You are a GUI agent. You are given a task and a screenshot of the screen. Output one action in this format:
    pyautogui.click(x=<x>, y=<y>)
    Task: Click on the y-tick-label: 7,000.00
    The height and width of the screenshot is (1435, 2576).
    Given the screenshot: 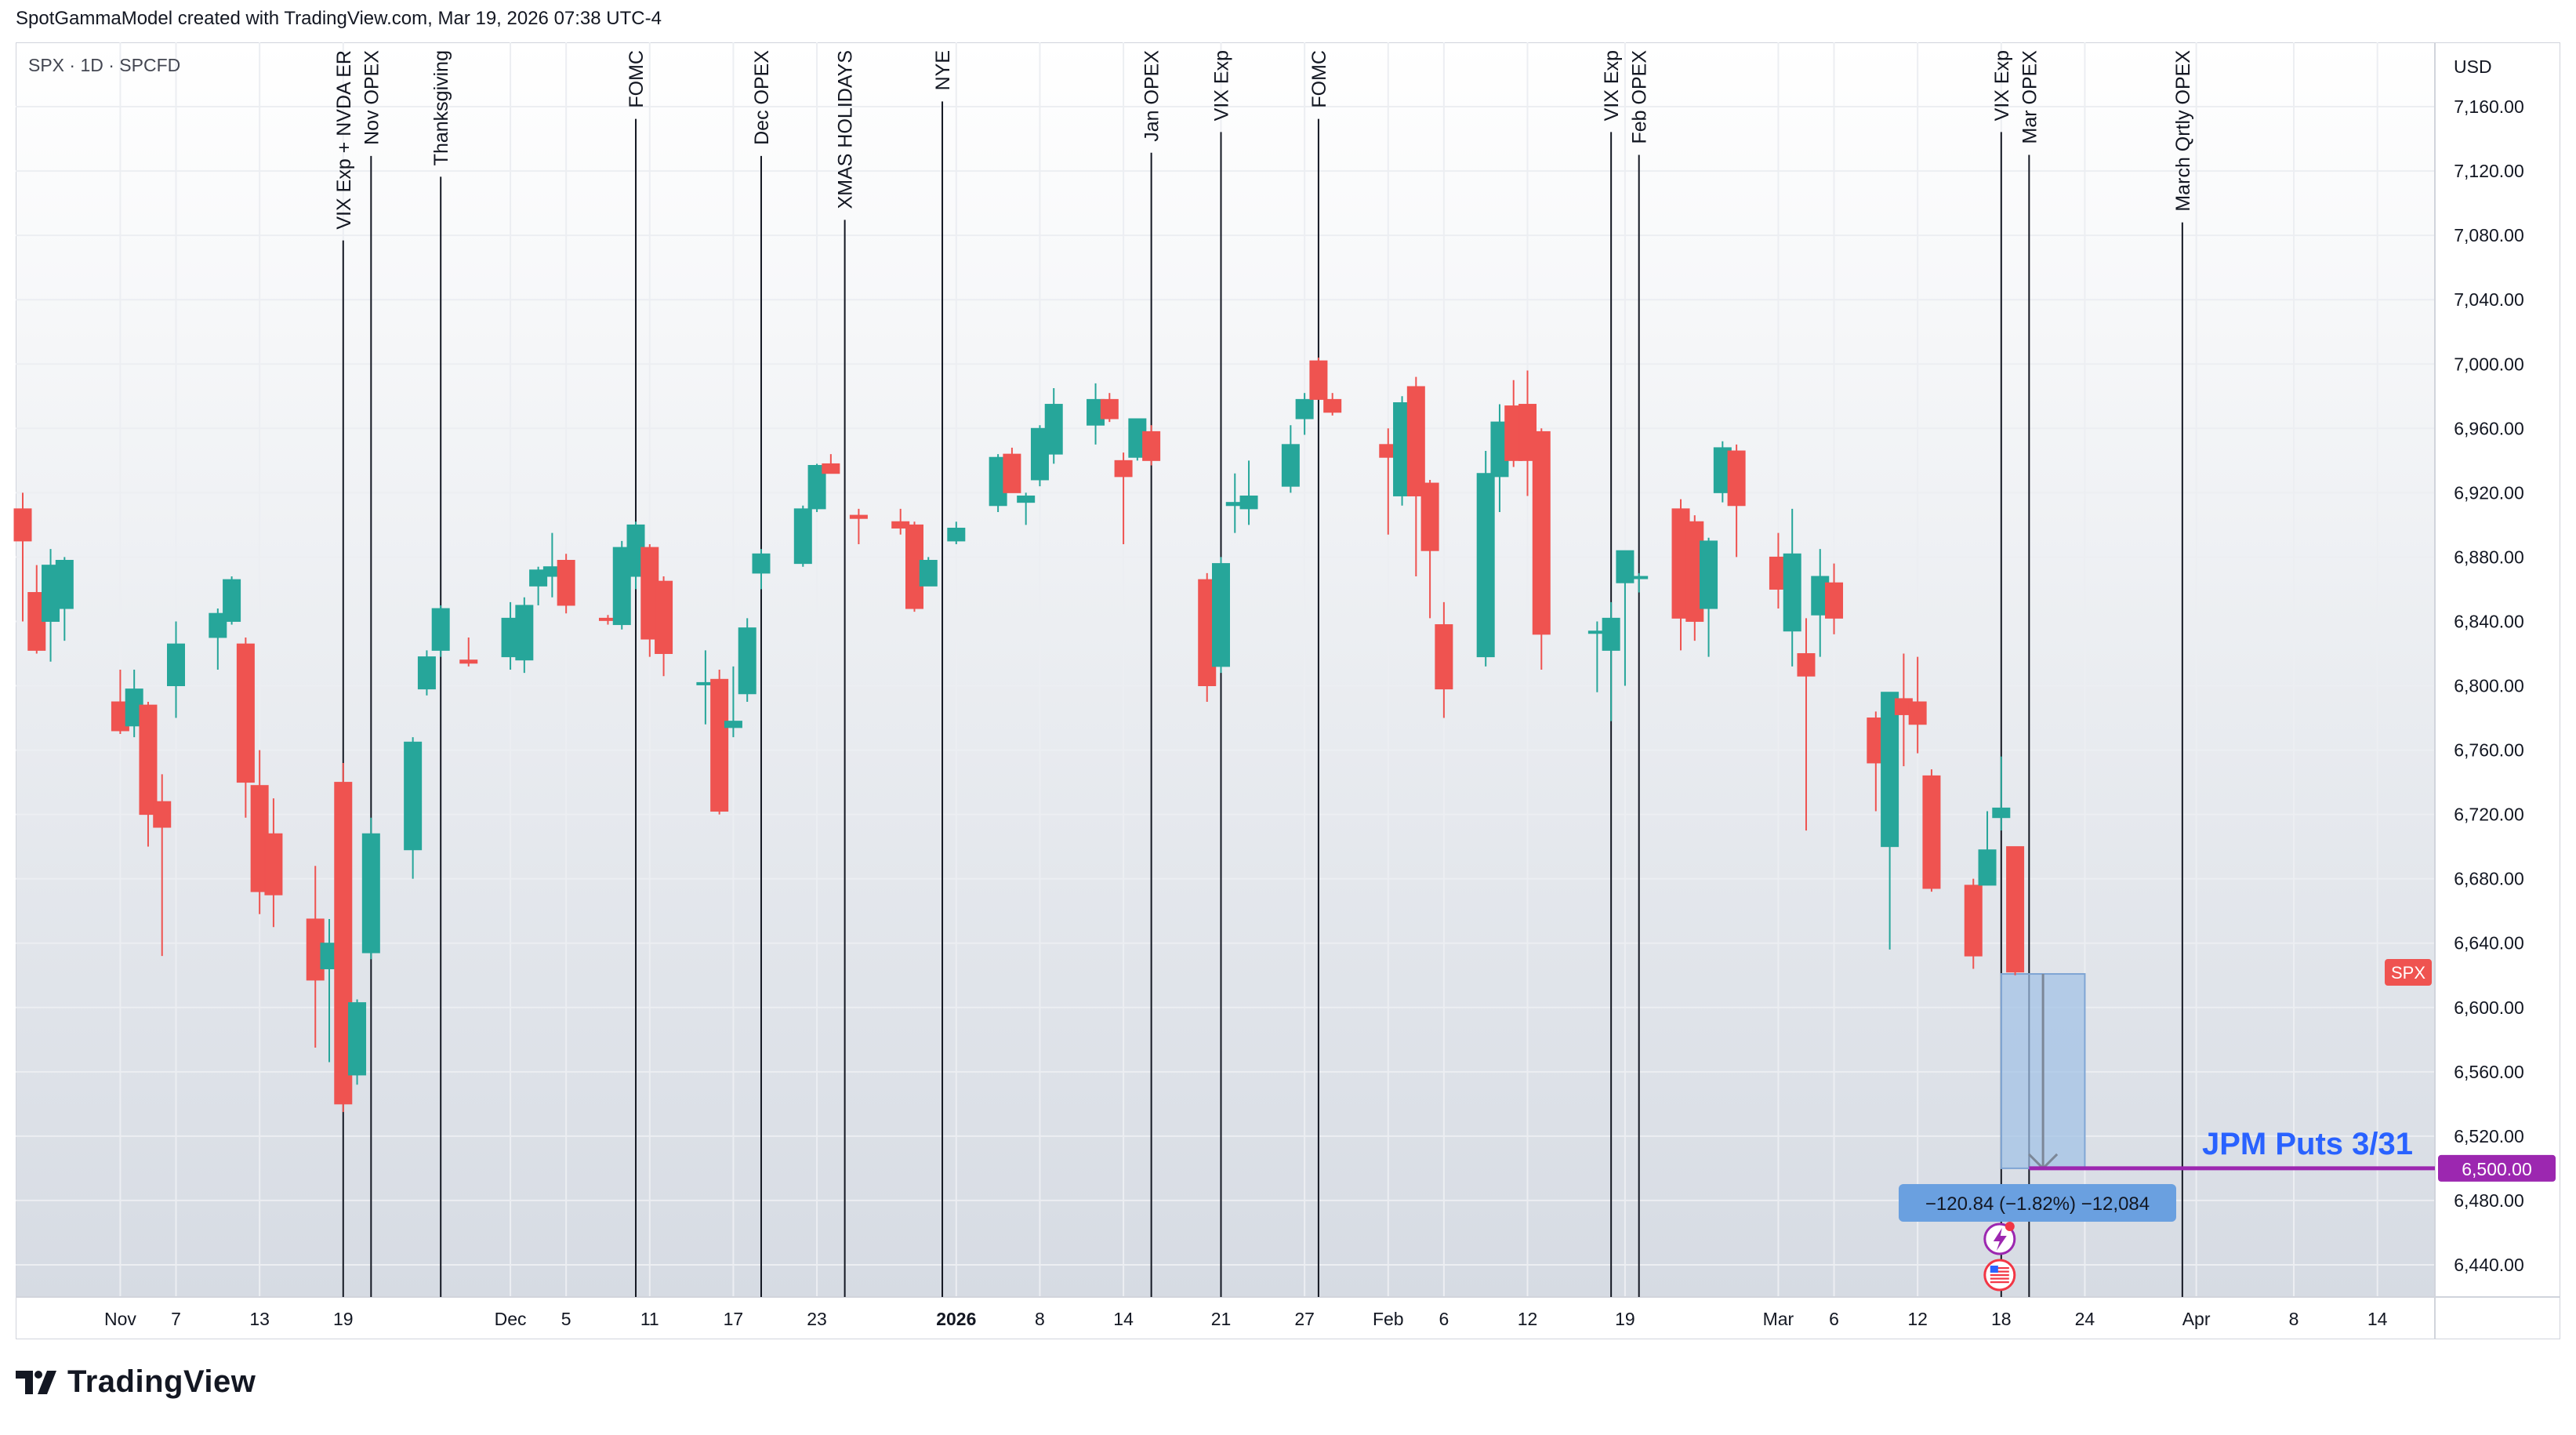 What is the action you would take?
    pyautogui.click(x=2489, y=364)
    